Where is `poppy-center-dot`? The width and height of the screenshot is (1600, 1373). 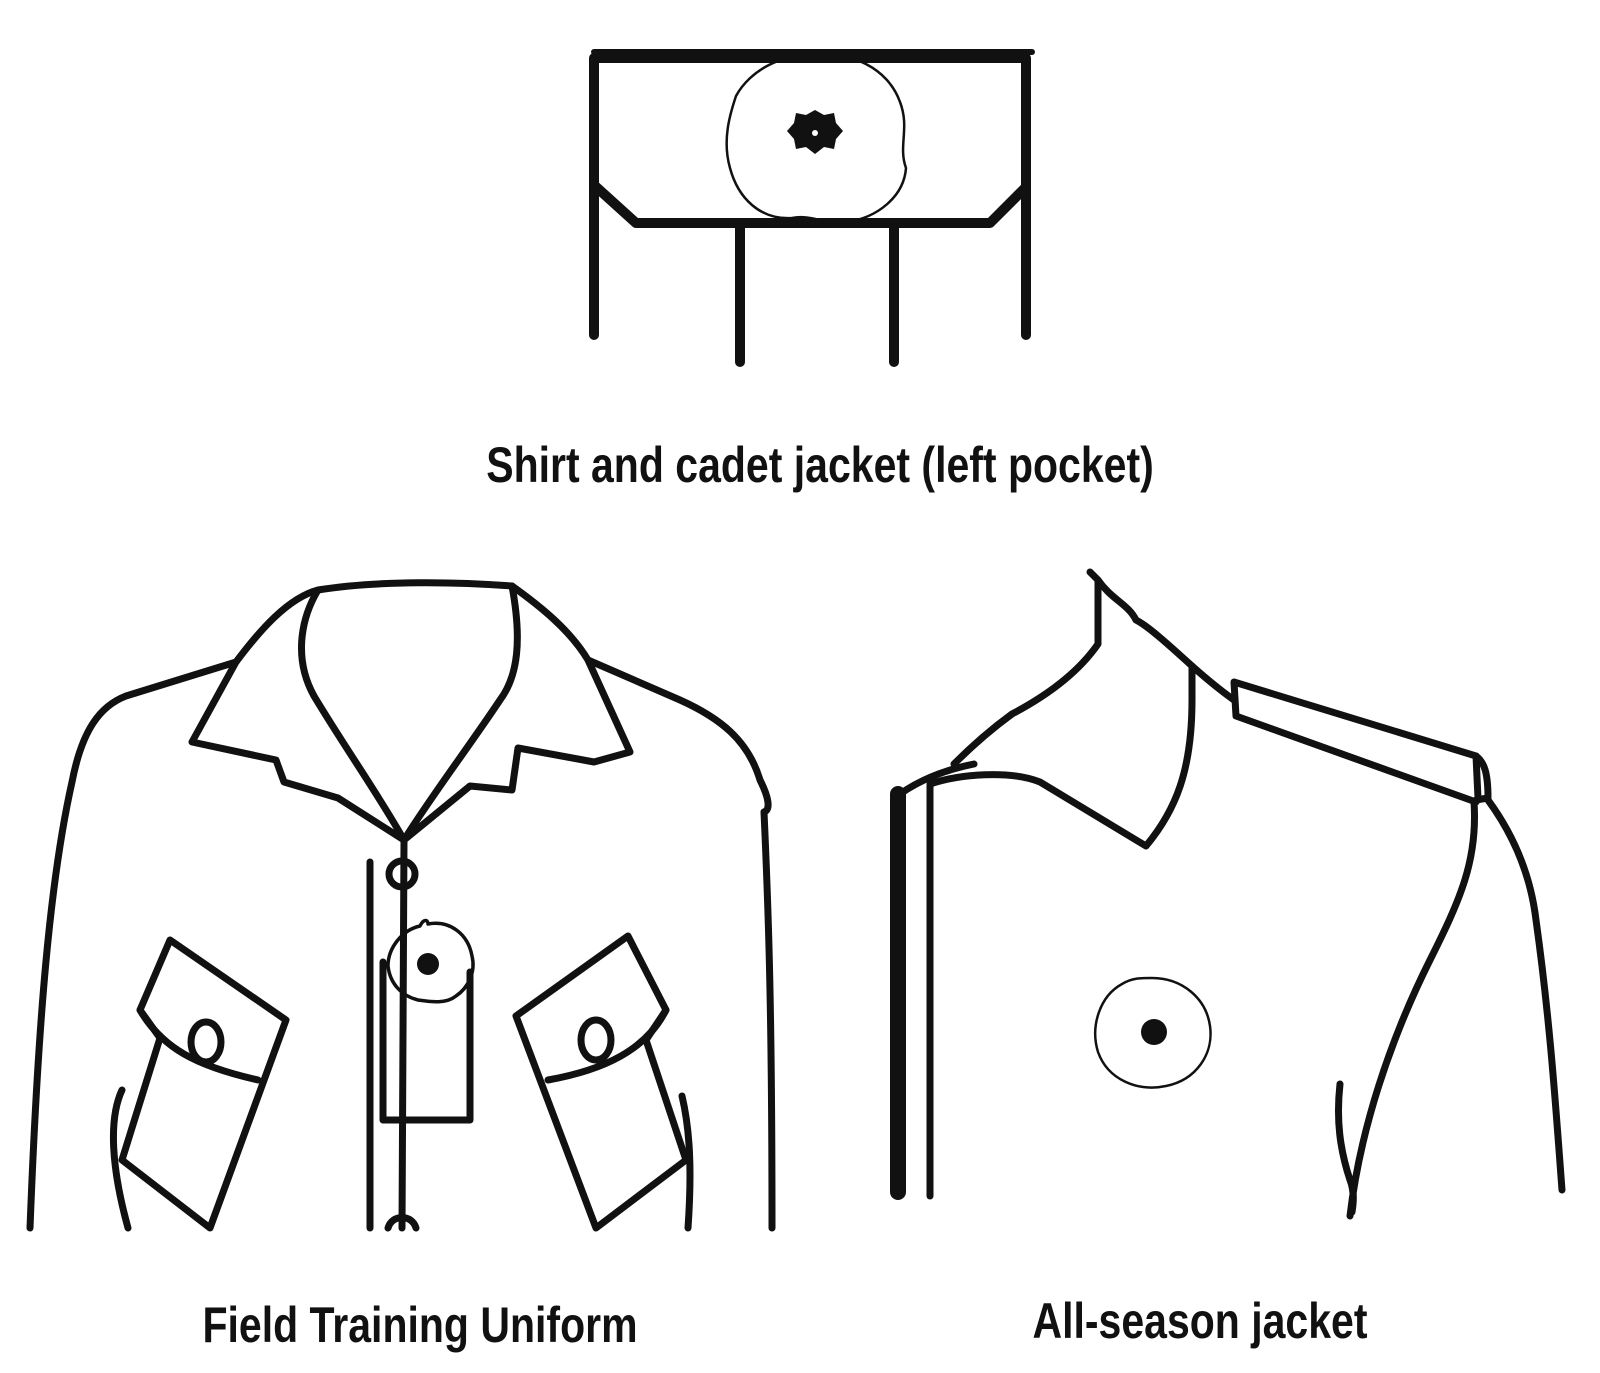
poppy-center-dot is located at coordinates (815, 133).